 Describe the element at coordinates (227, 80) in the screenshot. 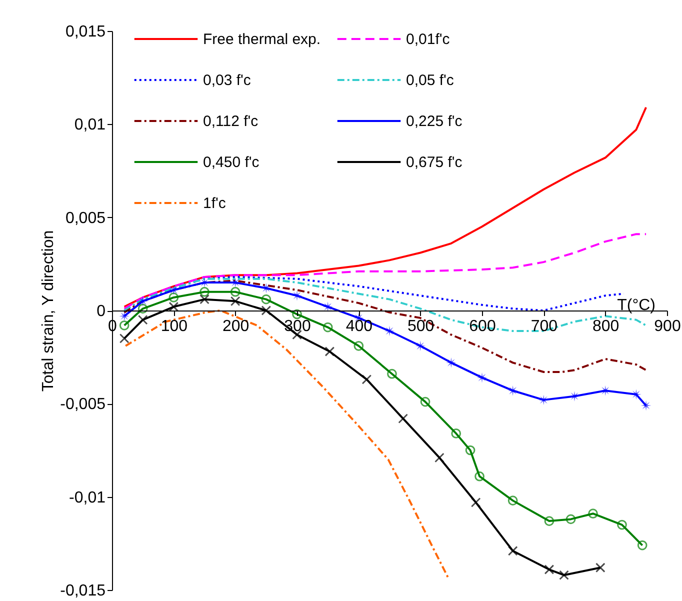

I see `legend-label: 0,03 f'c` at that location.